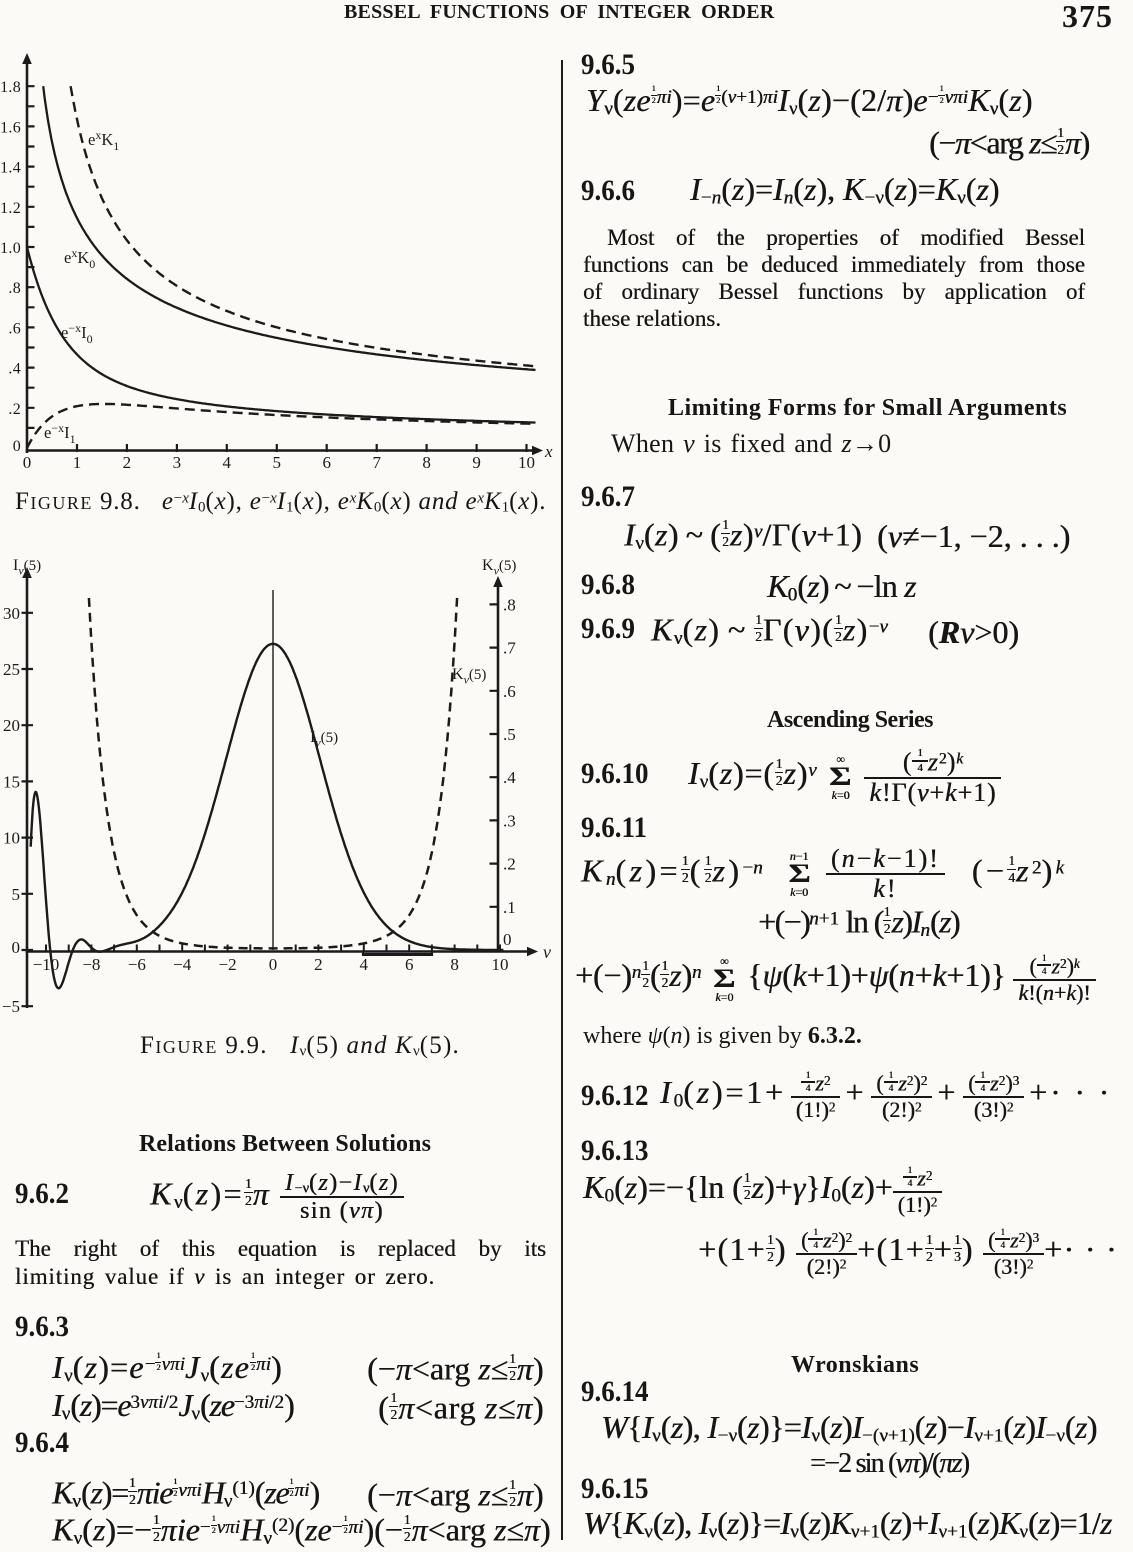 The height and width of the screenshot is (1552, 1133). What do you see at coordinates (548, 451) in the screenshot?
I see `svg-text: x` at bounding box center [548, 451].